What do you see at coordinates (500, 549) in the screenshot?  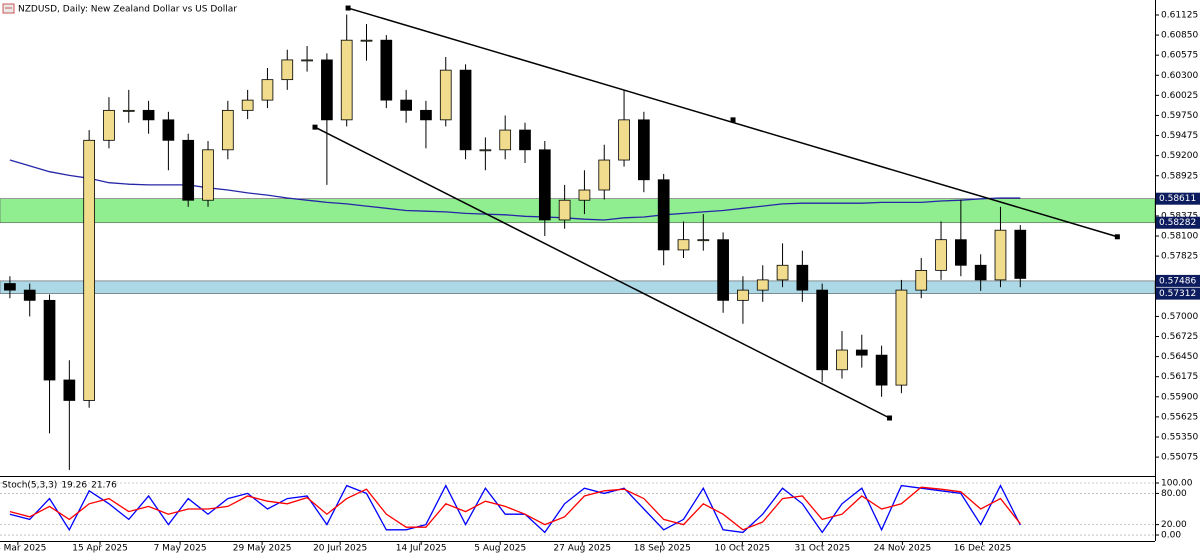 I see `x-tick-label: 5 Aug 2025` at bounding box center [500, 549].